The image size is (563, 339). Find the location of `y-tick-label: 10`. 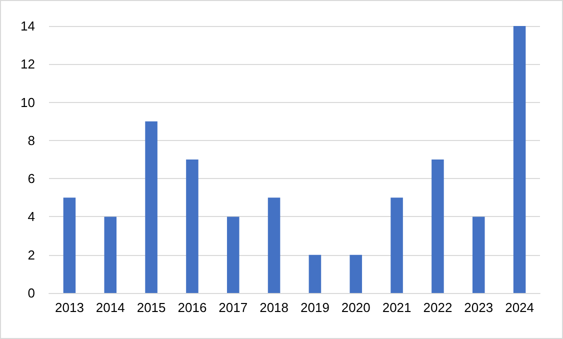

y-tick-label: 10 is located at coordinates (27, 102).